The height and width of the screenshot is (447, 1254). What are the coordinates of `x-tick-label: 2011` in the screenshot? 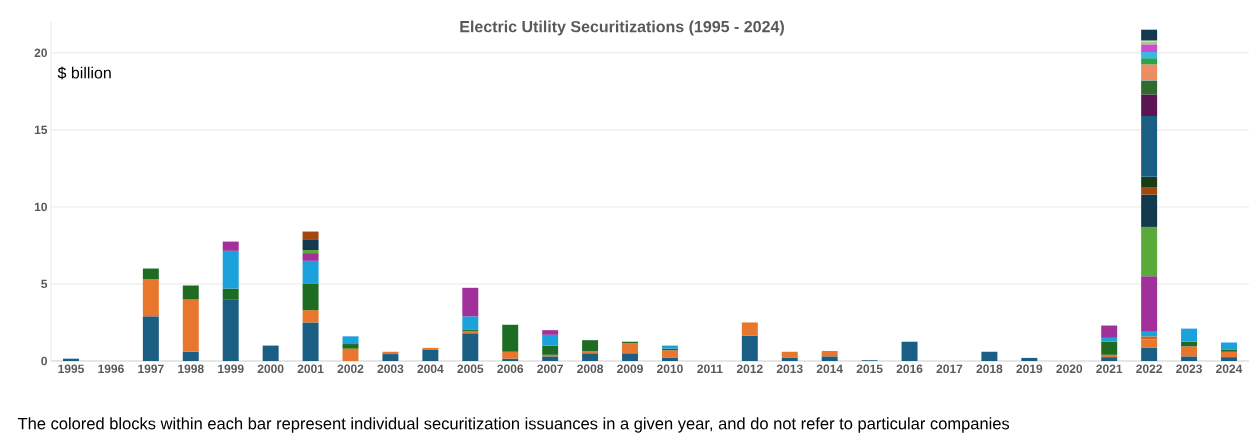 It's located at (710, 369).